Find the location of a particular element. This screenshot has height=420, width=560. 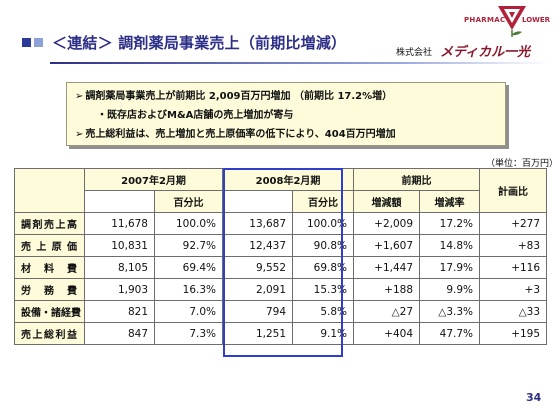

cell-rate: 17.9% is located at coordinates (450, 267).